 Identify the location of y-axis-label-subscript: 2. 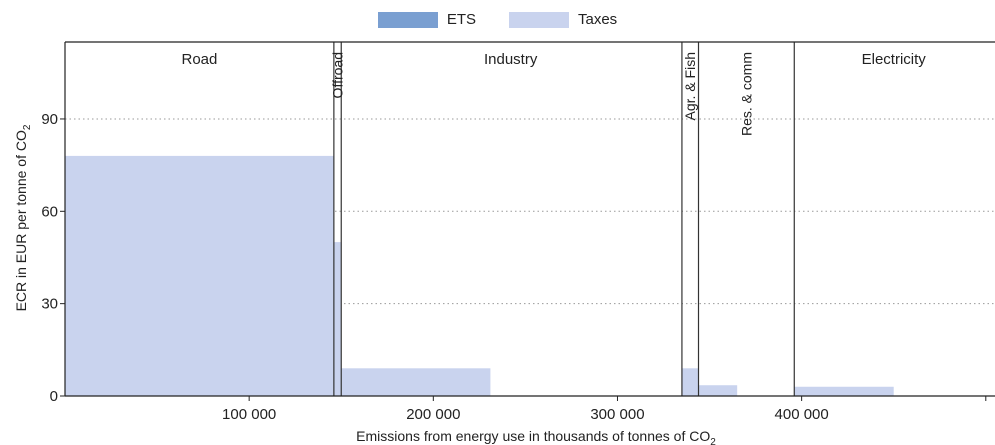
(27, 127).